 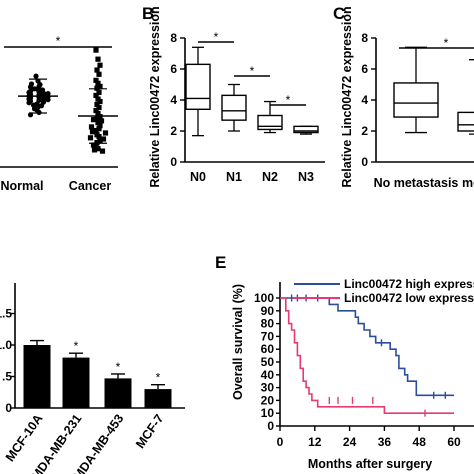 What do you see at coordinates (454, 442) in the screenshot?
I see `panel-e-xtick-label: 60` at bounding box center [454, 442].